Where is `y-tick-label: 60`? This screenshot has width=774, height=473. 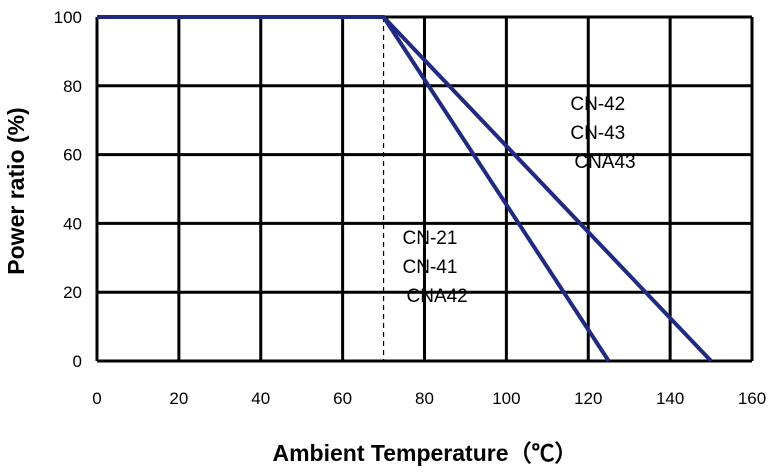 y-tick-label: 60 is located at coordinates (72, 155).